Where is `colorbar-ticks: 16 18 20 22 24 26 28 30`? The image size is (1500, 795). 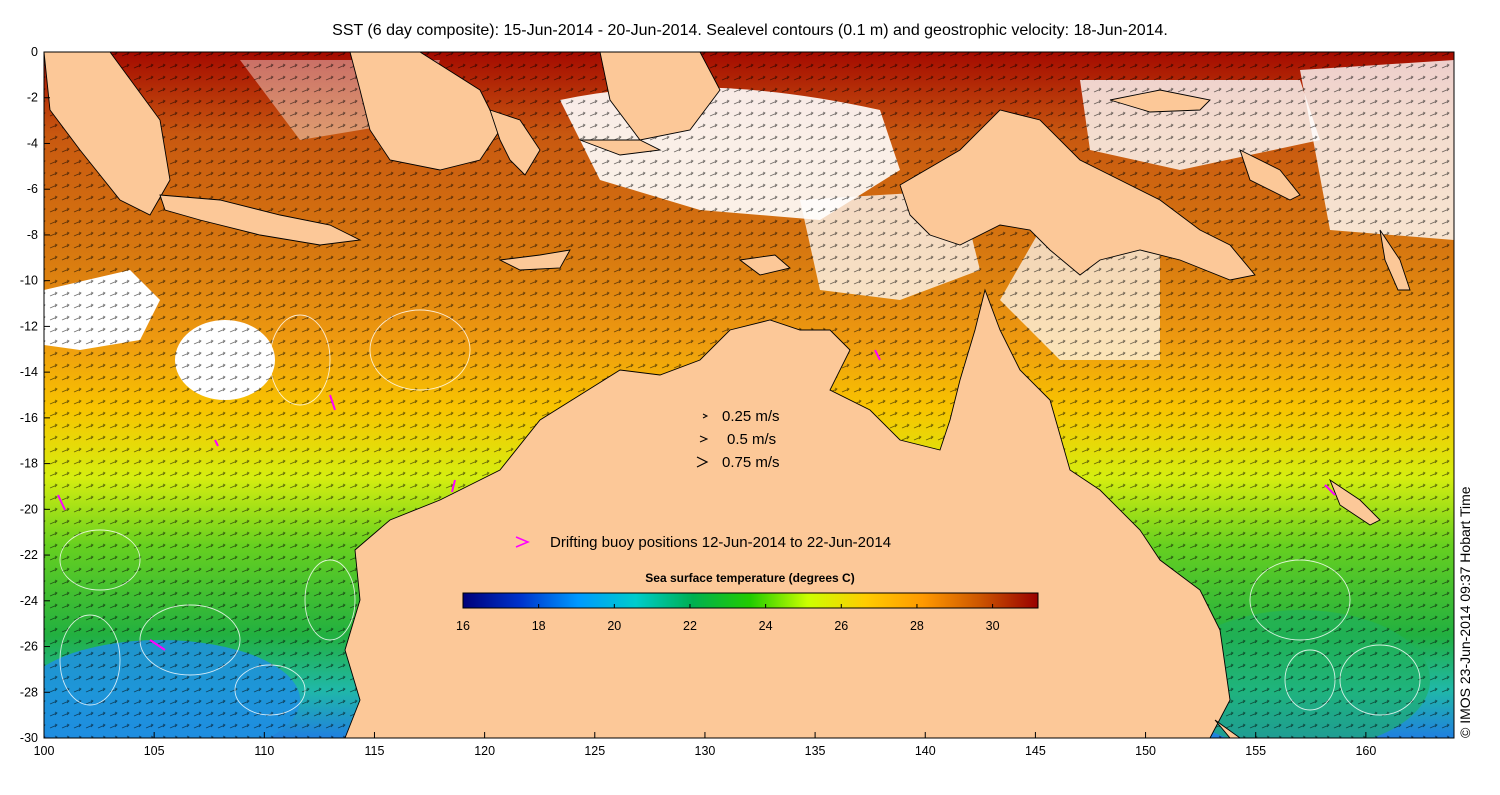 colorbar-ticks: 16 18 20 22 24 26 28 30 is located at coordinates (728, 618).